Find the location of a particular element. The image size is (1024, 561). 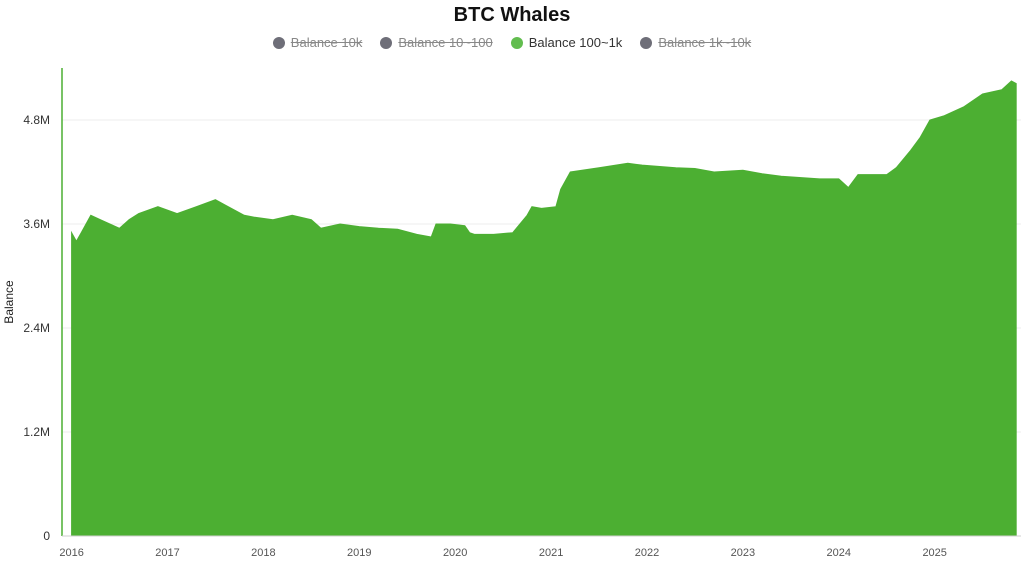

legend-label: Balance 10k is located at coordinates (326, 42).